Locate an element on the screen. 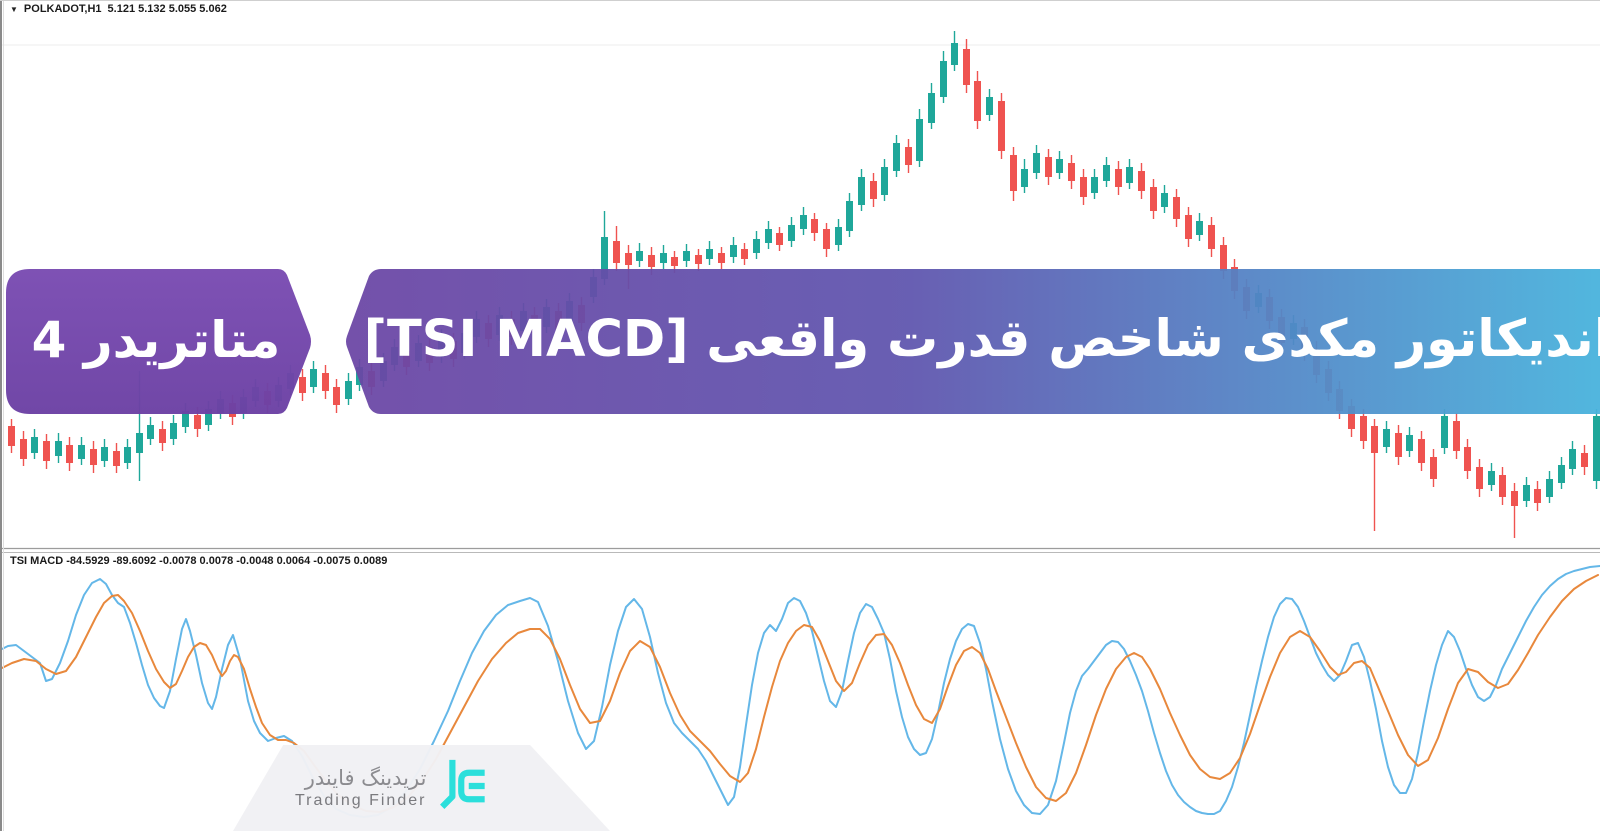 The width and height of the screenshot is (1600, 831). watermark-title-fa: تریدینگ فایندر is located at coordinates (365, 777).